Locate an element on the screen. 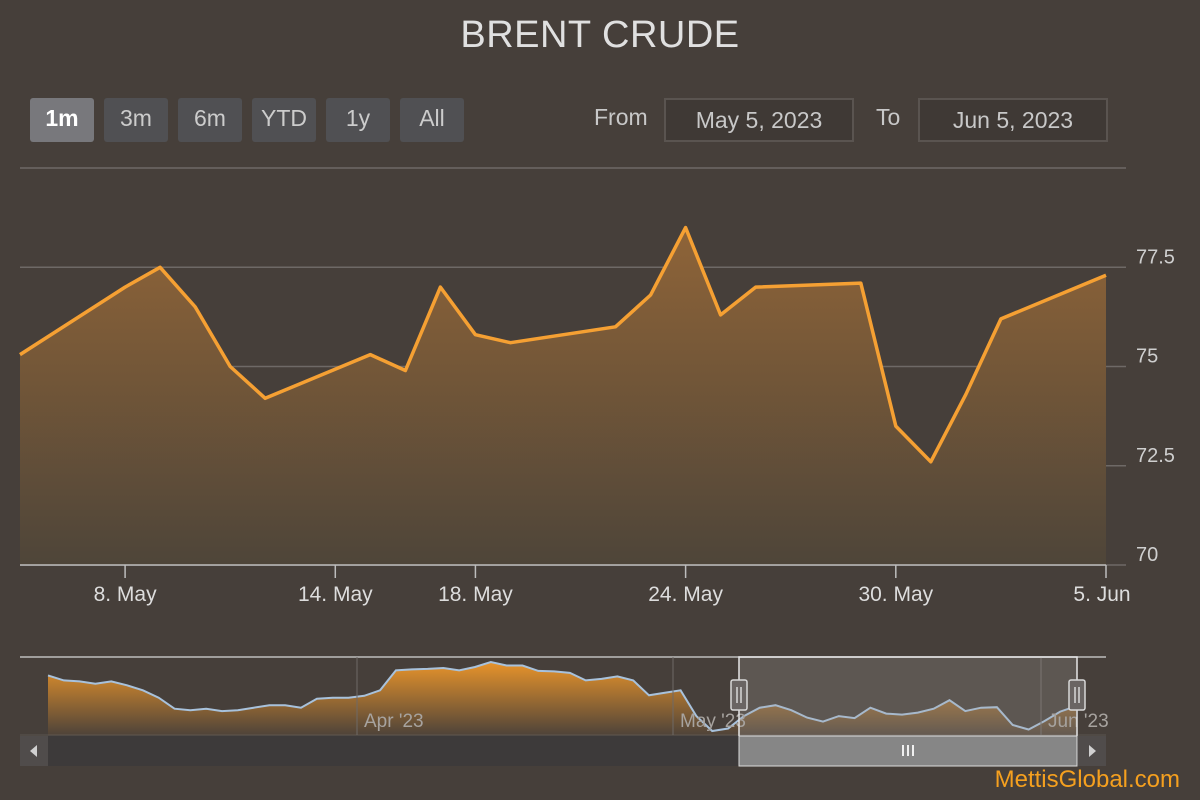  navigator-right-handle is located at coordinates (1077, 695).